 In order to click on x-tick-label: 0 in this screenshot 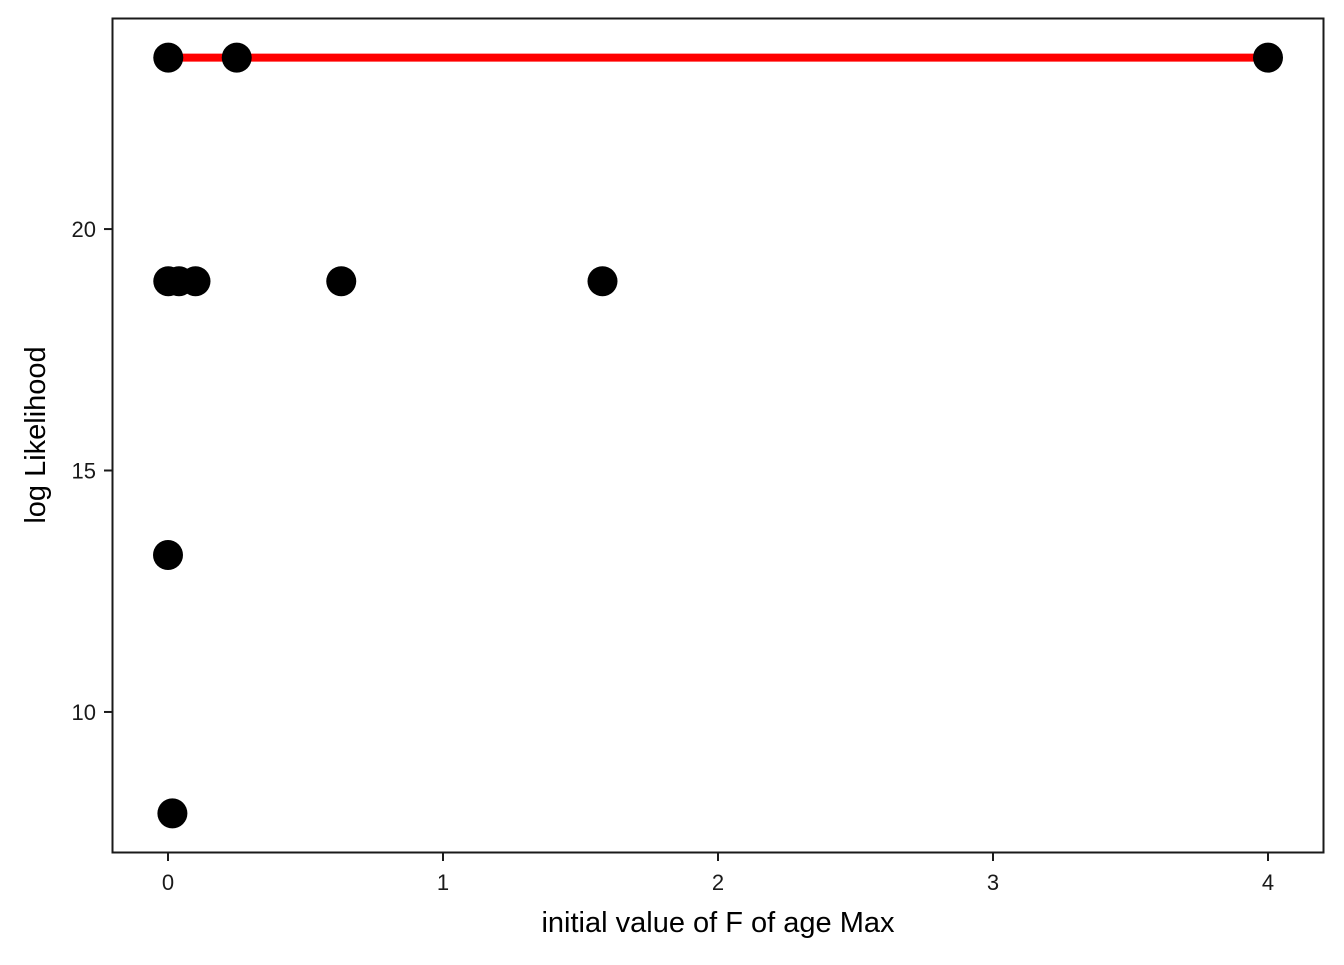, I will do `click(168, 882)`.